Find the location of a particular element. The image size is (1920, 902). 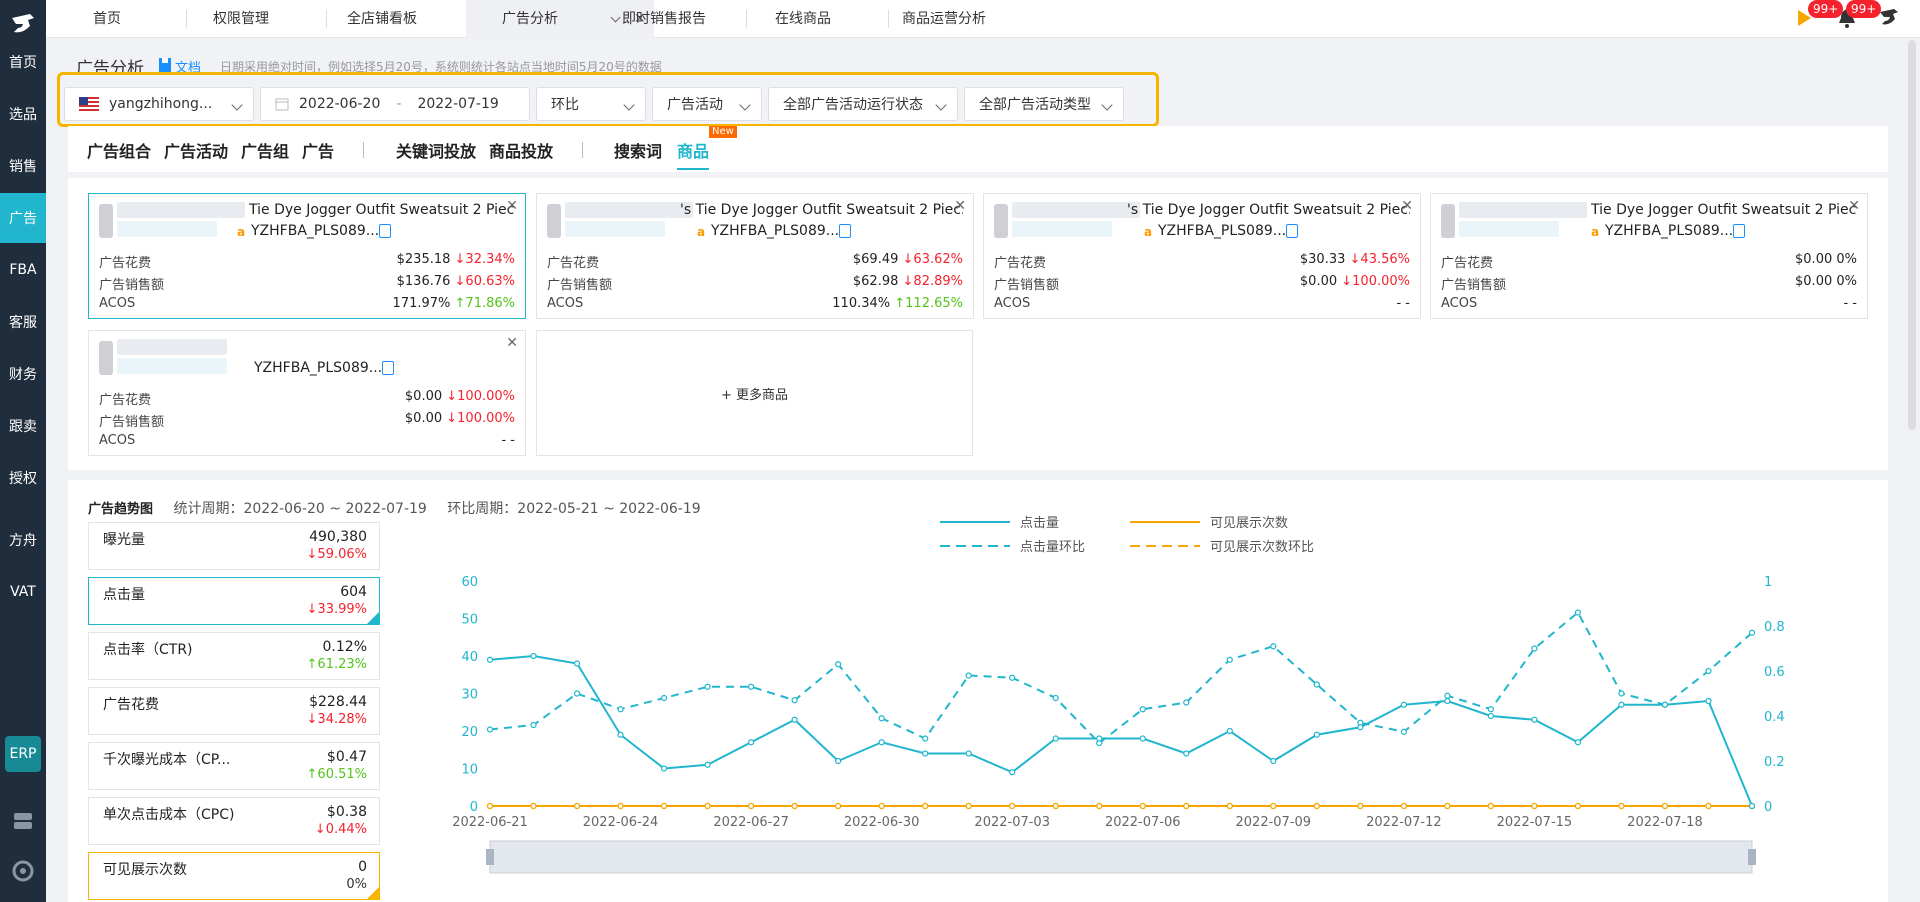

tab-campaign: 广告活动 is located at coordinates (196, 151).